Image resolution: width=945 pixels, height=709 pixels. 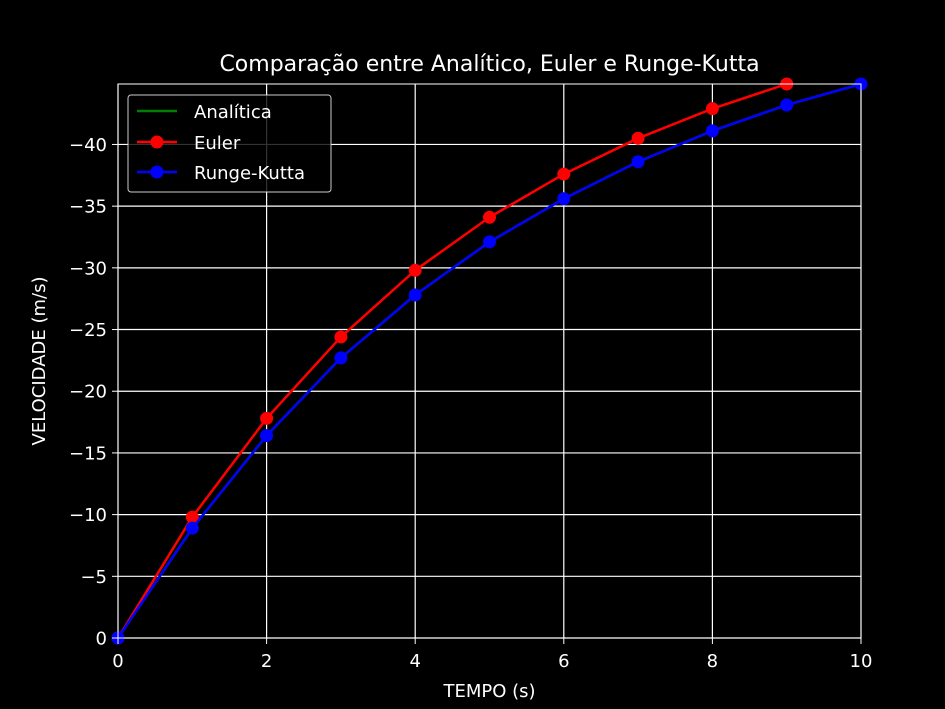 I want to click on x-axis-label: TEMPO (s), so click(x=488, y=691).